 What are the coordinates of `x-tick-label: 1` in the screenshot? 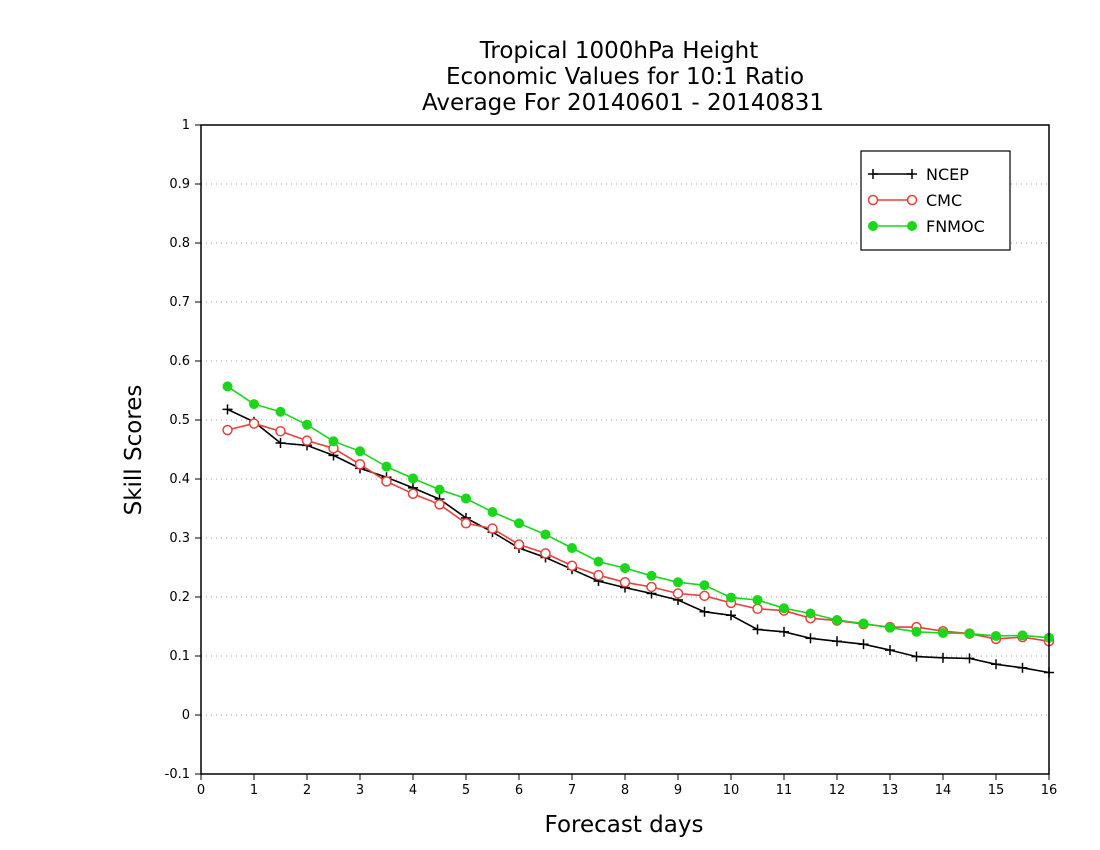 It's located at (254, 790).